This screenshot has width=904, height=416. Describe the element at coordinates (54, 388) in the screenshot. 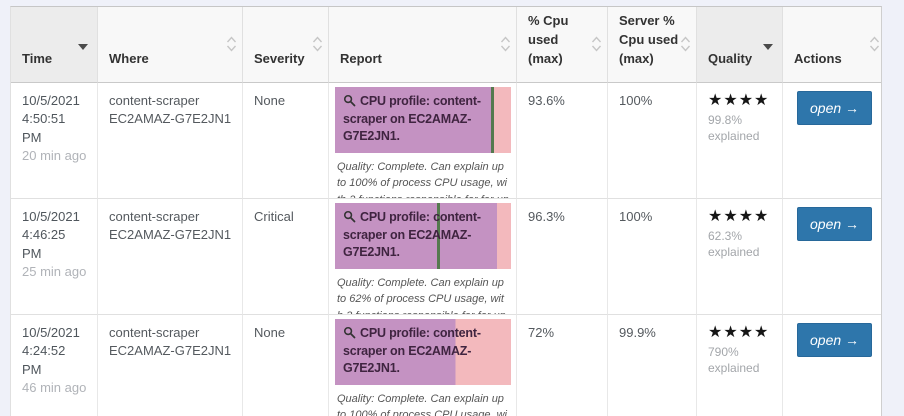

I see `time-ago: 46 min ago` at that location.